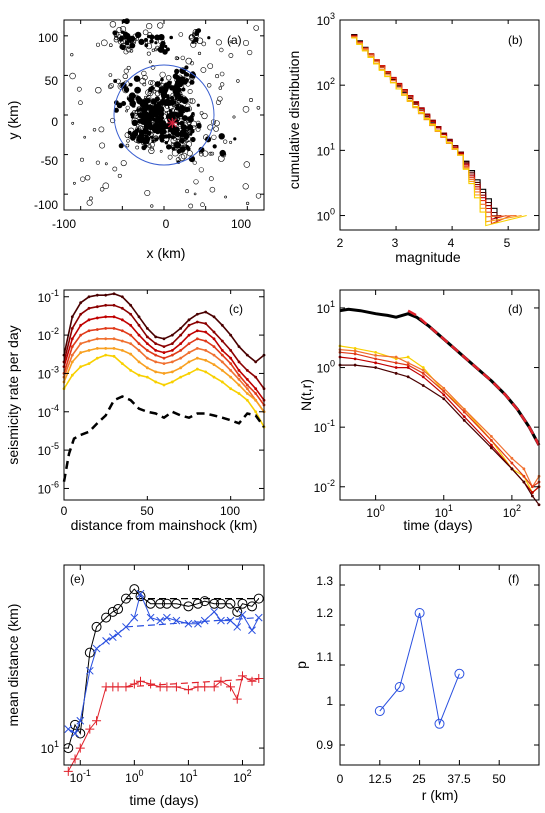  What do you see at coordinates (164, 387) in the screenshot?
I see `c-curves` at bounding box center [164, 387].